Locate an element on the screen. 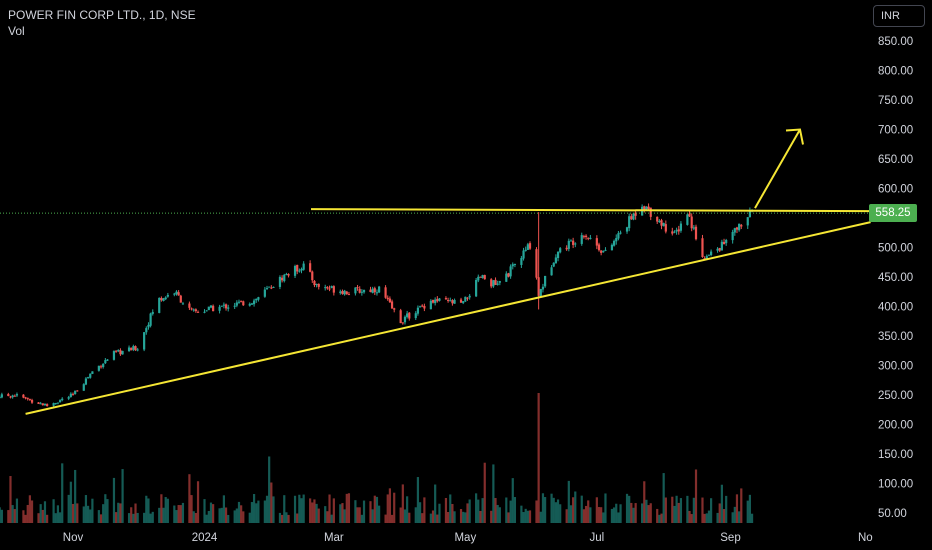  y-tick-label: 400.00 is located at coordinates (895, 308).